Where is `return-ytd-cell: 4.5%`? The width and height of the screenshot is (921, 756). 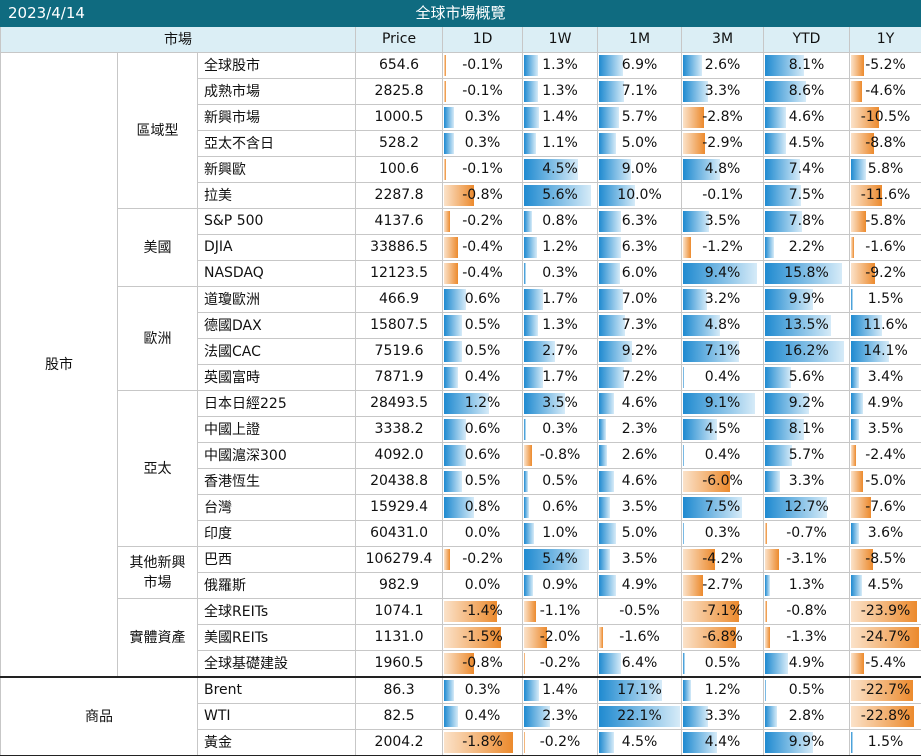
return-ytd-cell: 4.5% is located at coordinates (807, 143).